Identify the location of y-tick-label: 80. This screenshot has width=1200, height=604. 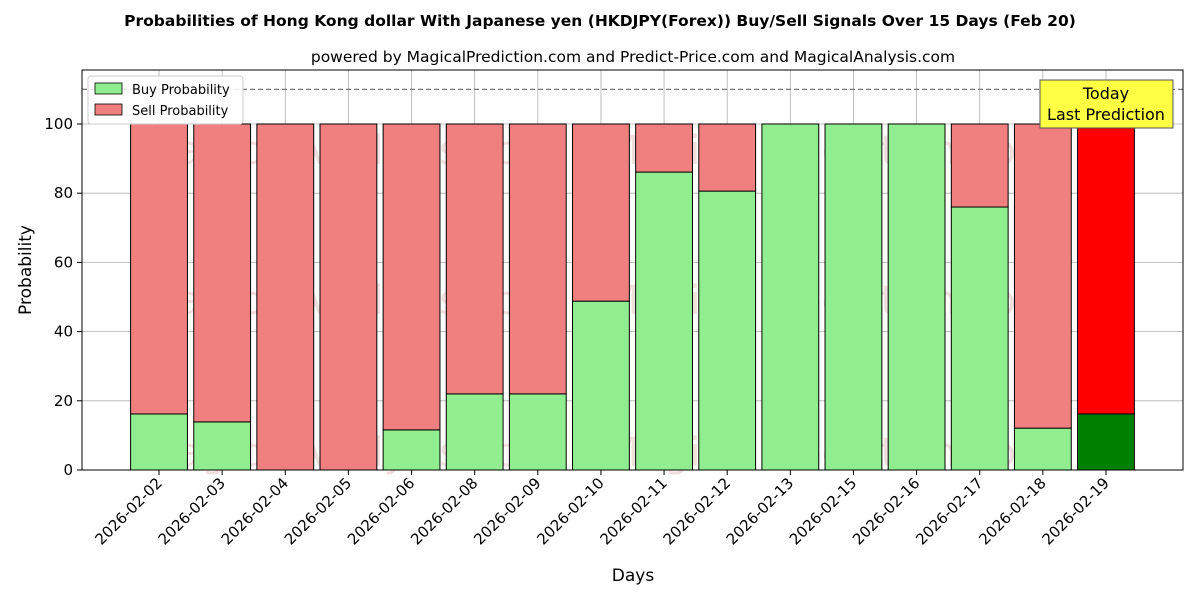
(63, 193).